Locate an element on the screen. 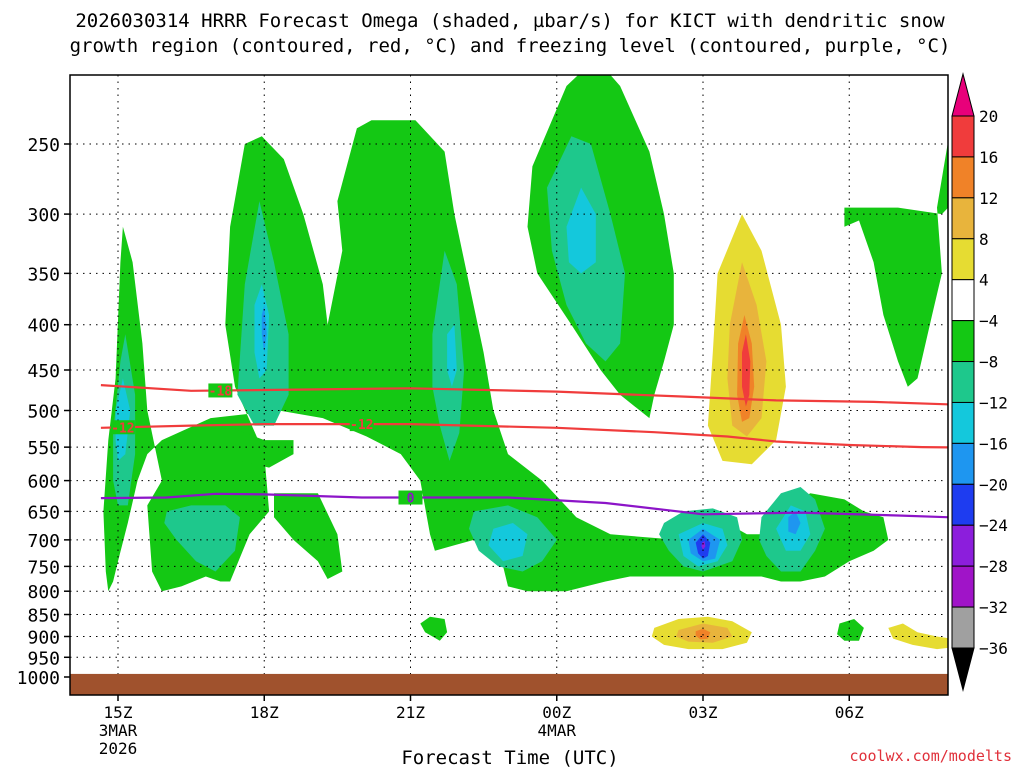  x-tick-label-15Z: 15Z is located at coordinates (118, 712).